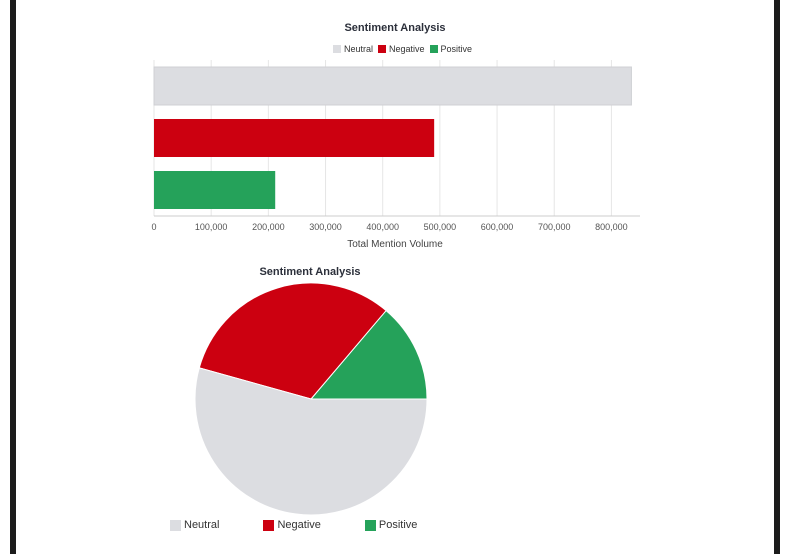 This screenshot has width=792, height=554. I want to click on bar-legend-label: Positive, so click(456, 49).